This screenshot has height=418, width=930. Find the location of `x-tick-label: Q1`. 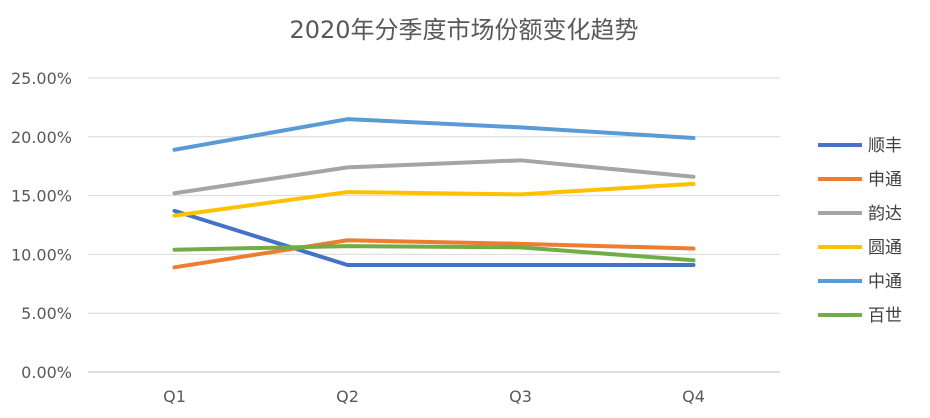

x-tick-label: Q1 is located at coordinates (174, 396).